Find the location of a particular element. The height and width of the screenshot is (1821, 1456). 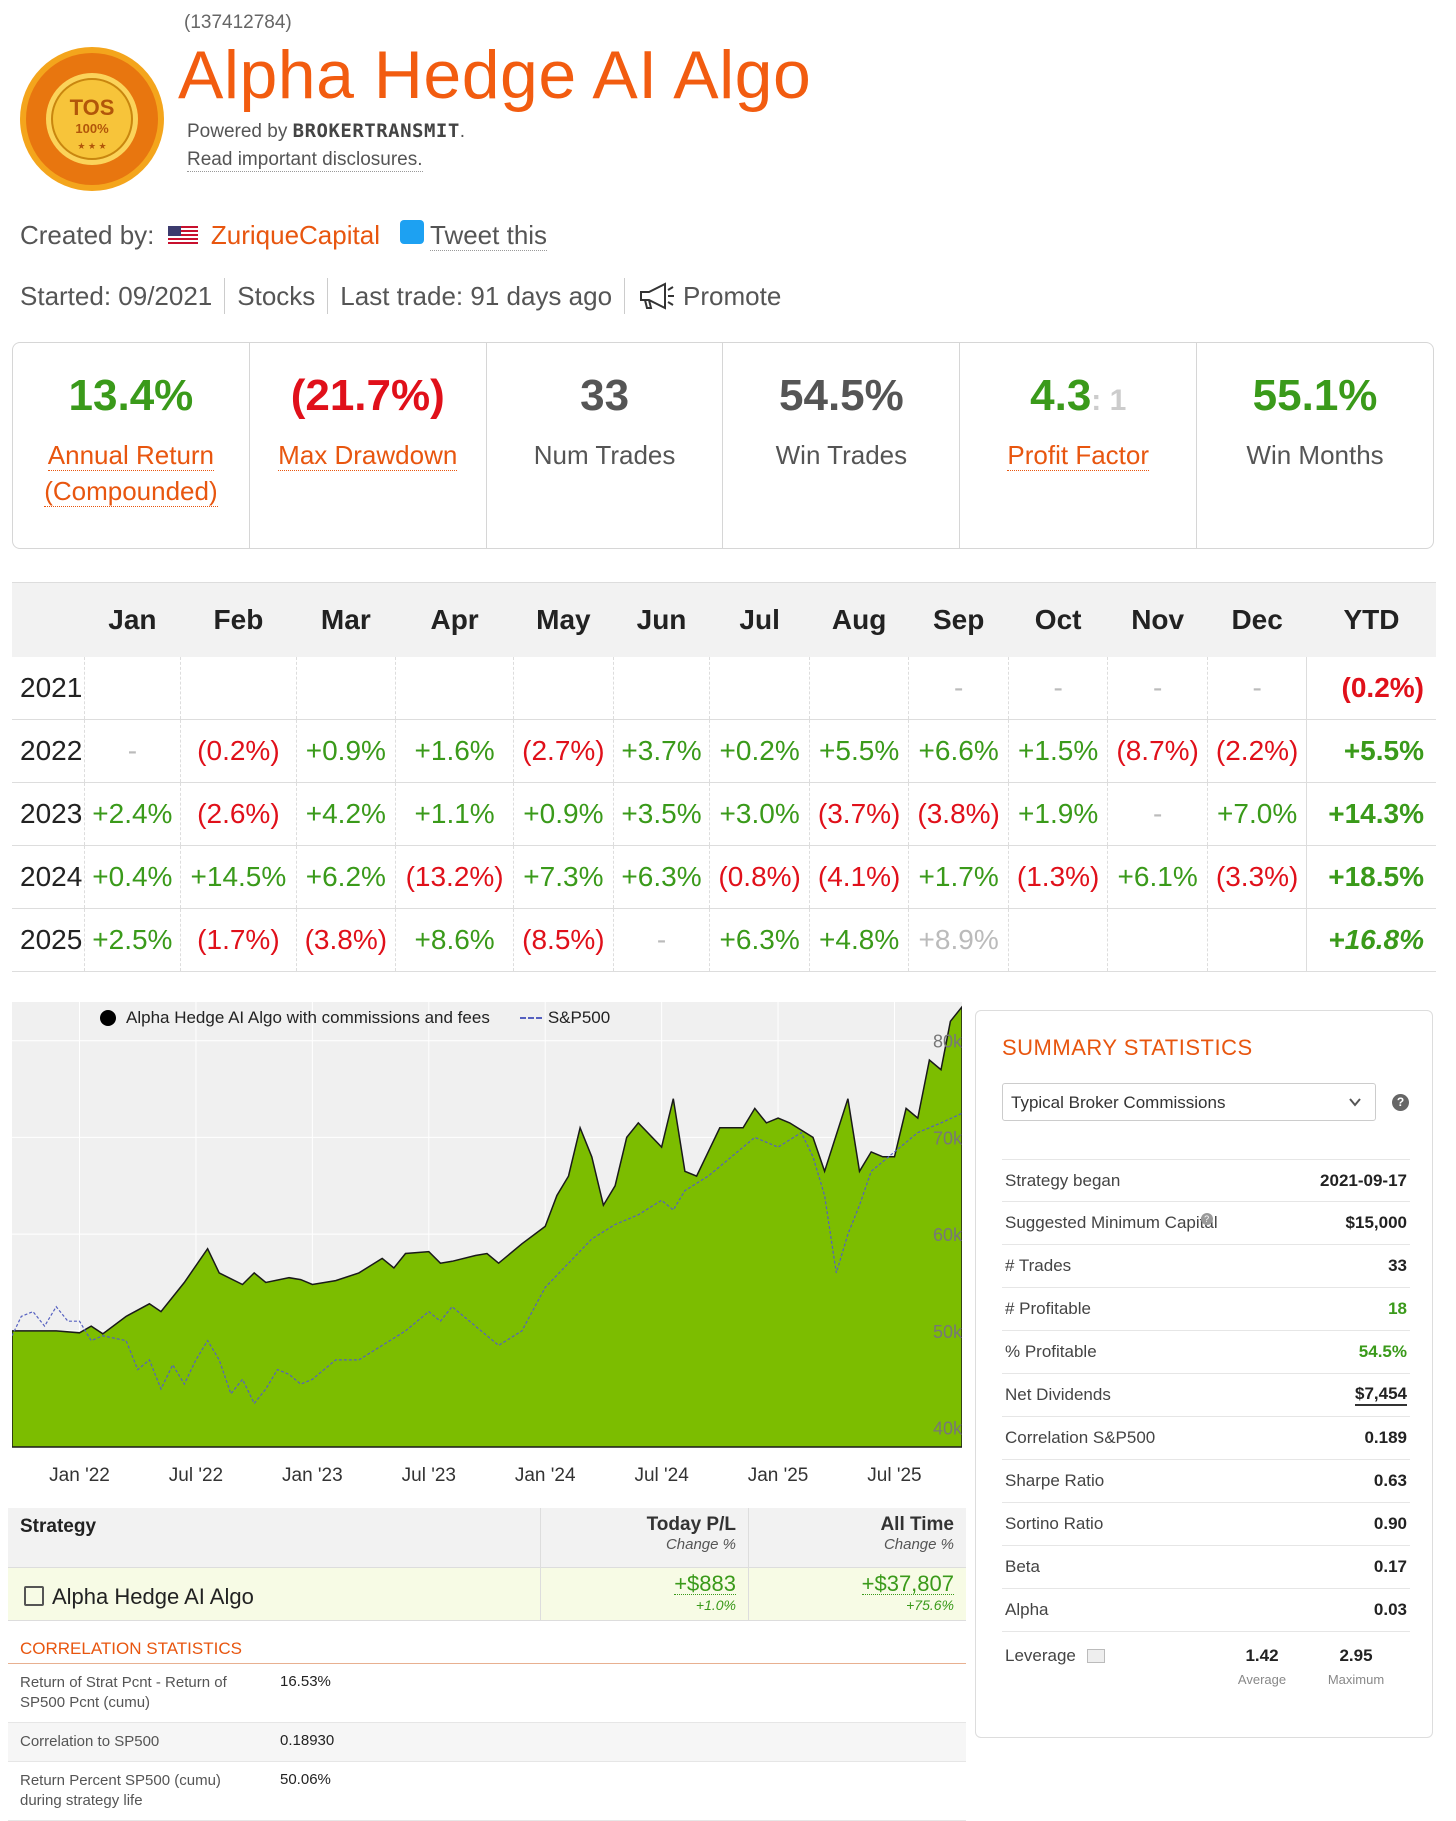

strategy-name-link: Alpha Hedge AI Algo is located at coordinates (153, 1596).